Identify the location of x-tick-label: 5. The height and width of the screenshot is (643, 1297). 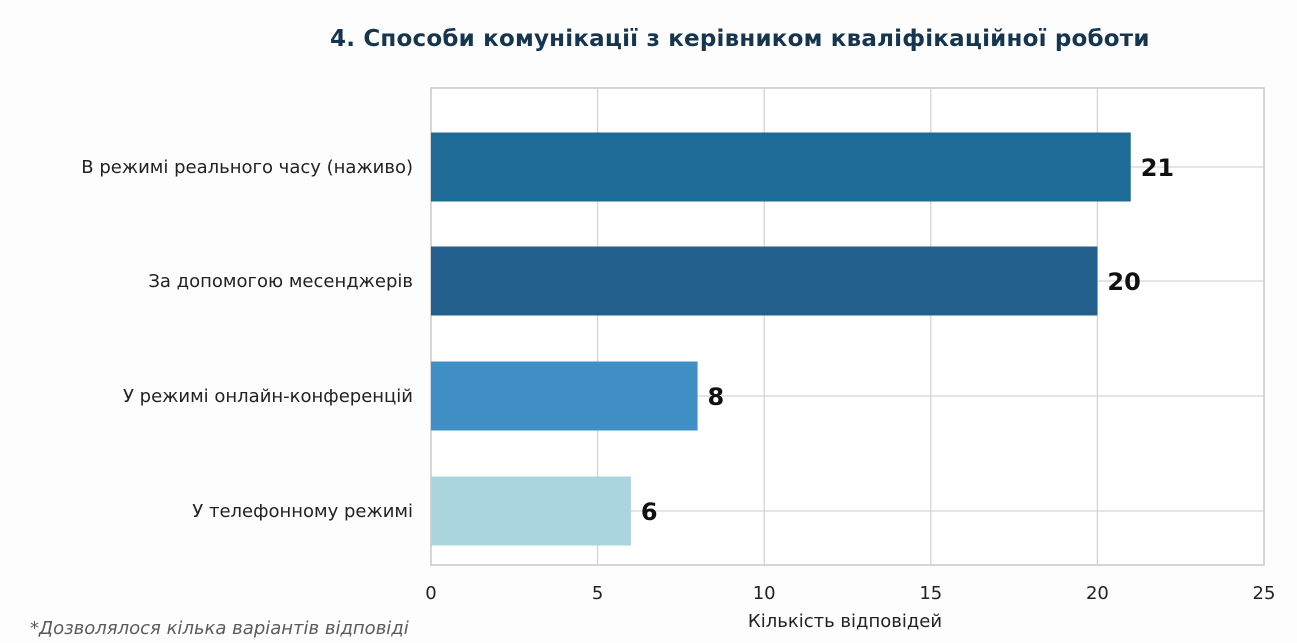
(597, 593).